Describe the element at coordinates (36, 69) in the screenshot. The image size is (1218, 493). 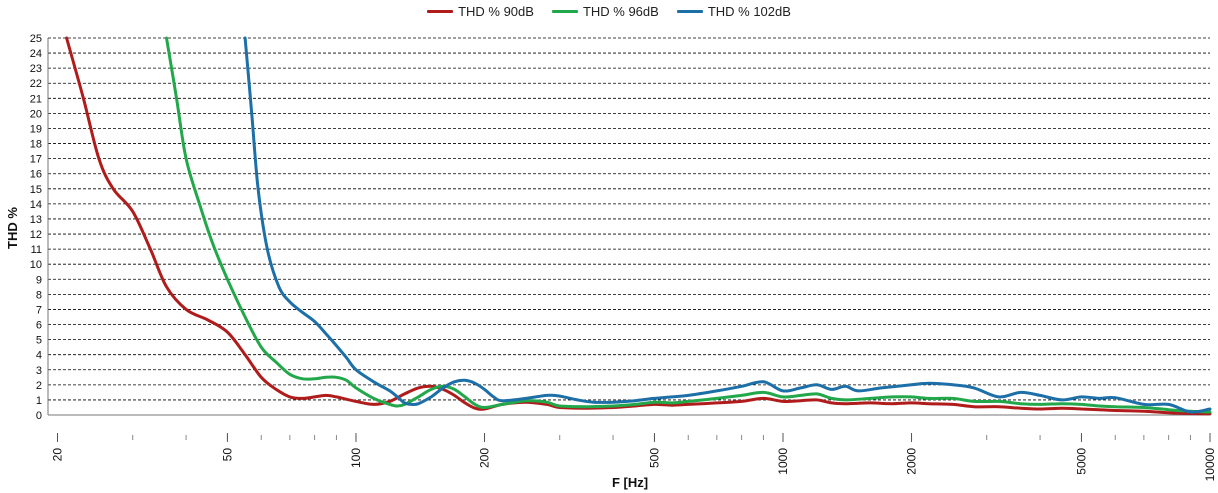
I see `y-tick-label: 23` at that location.